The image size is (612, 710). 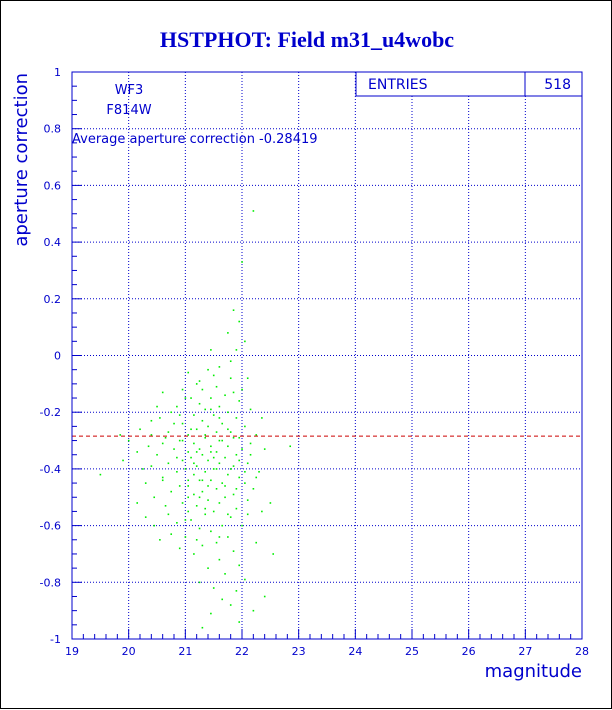 What do you see at coordinates (53, 299) in the screenshot?
I see `y-tick-label: 0.2` at bounding box center [53, 299].